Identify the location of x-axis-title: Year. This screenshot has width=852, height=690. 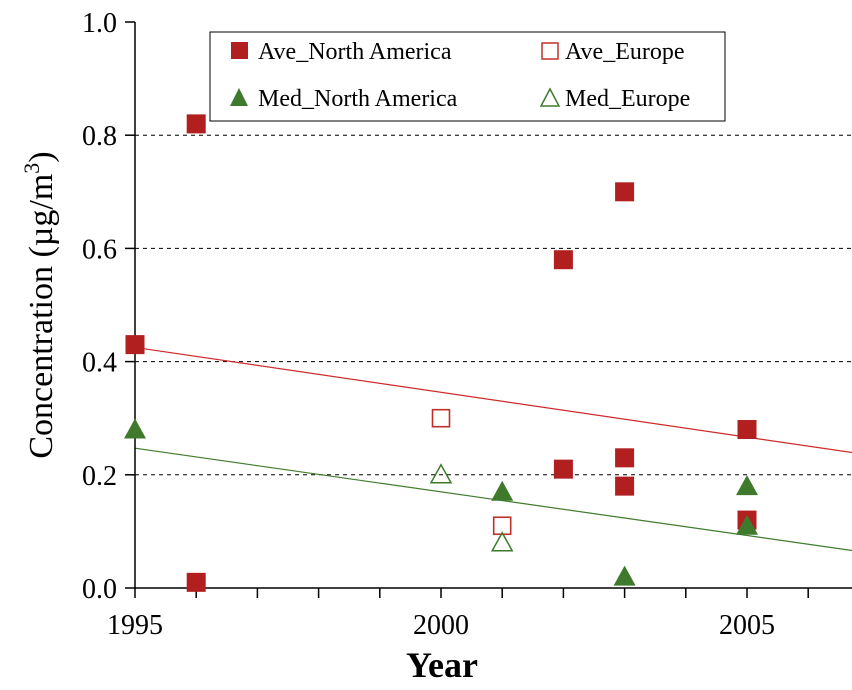
(442, 665).